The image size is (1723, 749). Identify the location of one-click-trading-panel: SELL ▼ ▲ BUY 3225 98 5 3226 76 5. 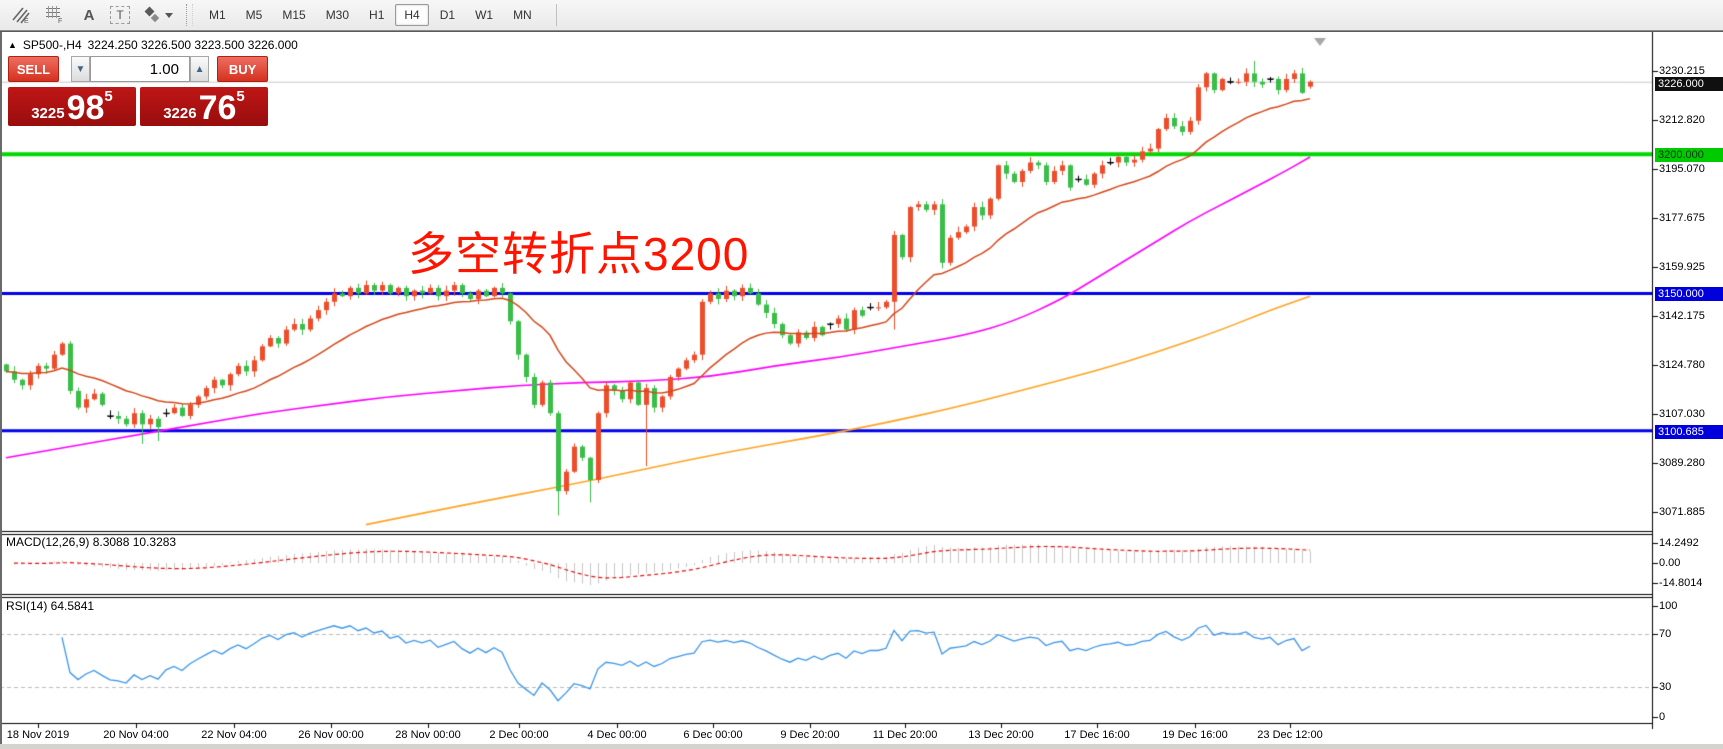
(138, 91).